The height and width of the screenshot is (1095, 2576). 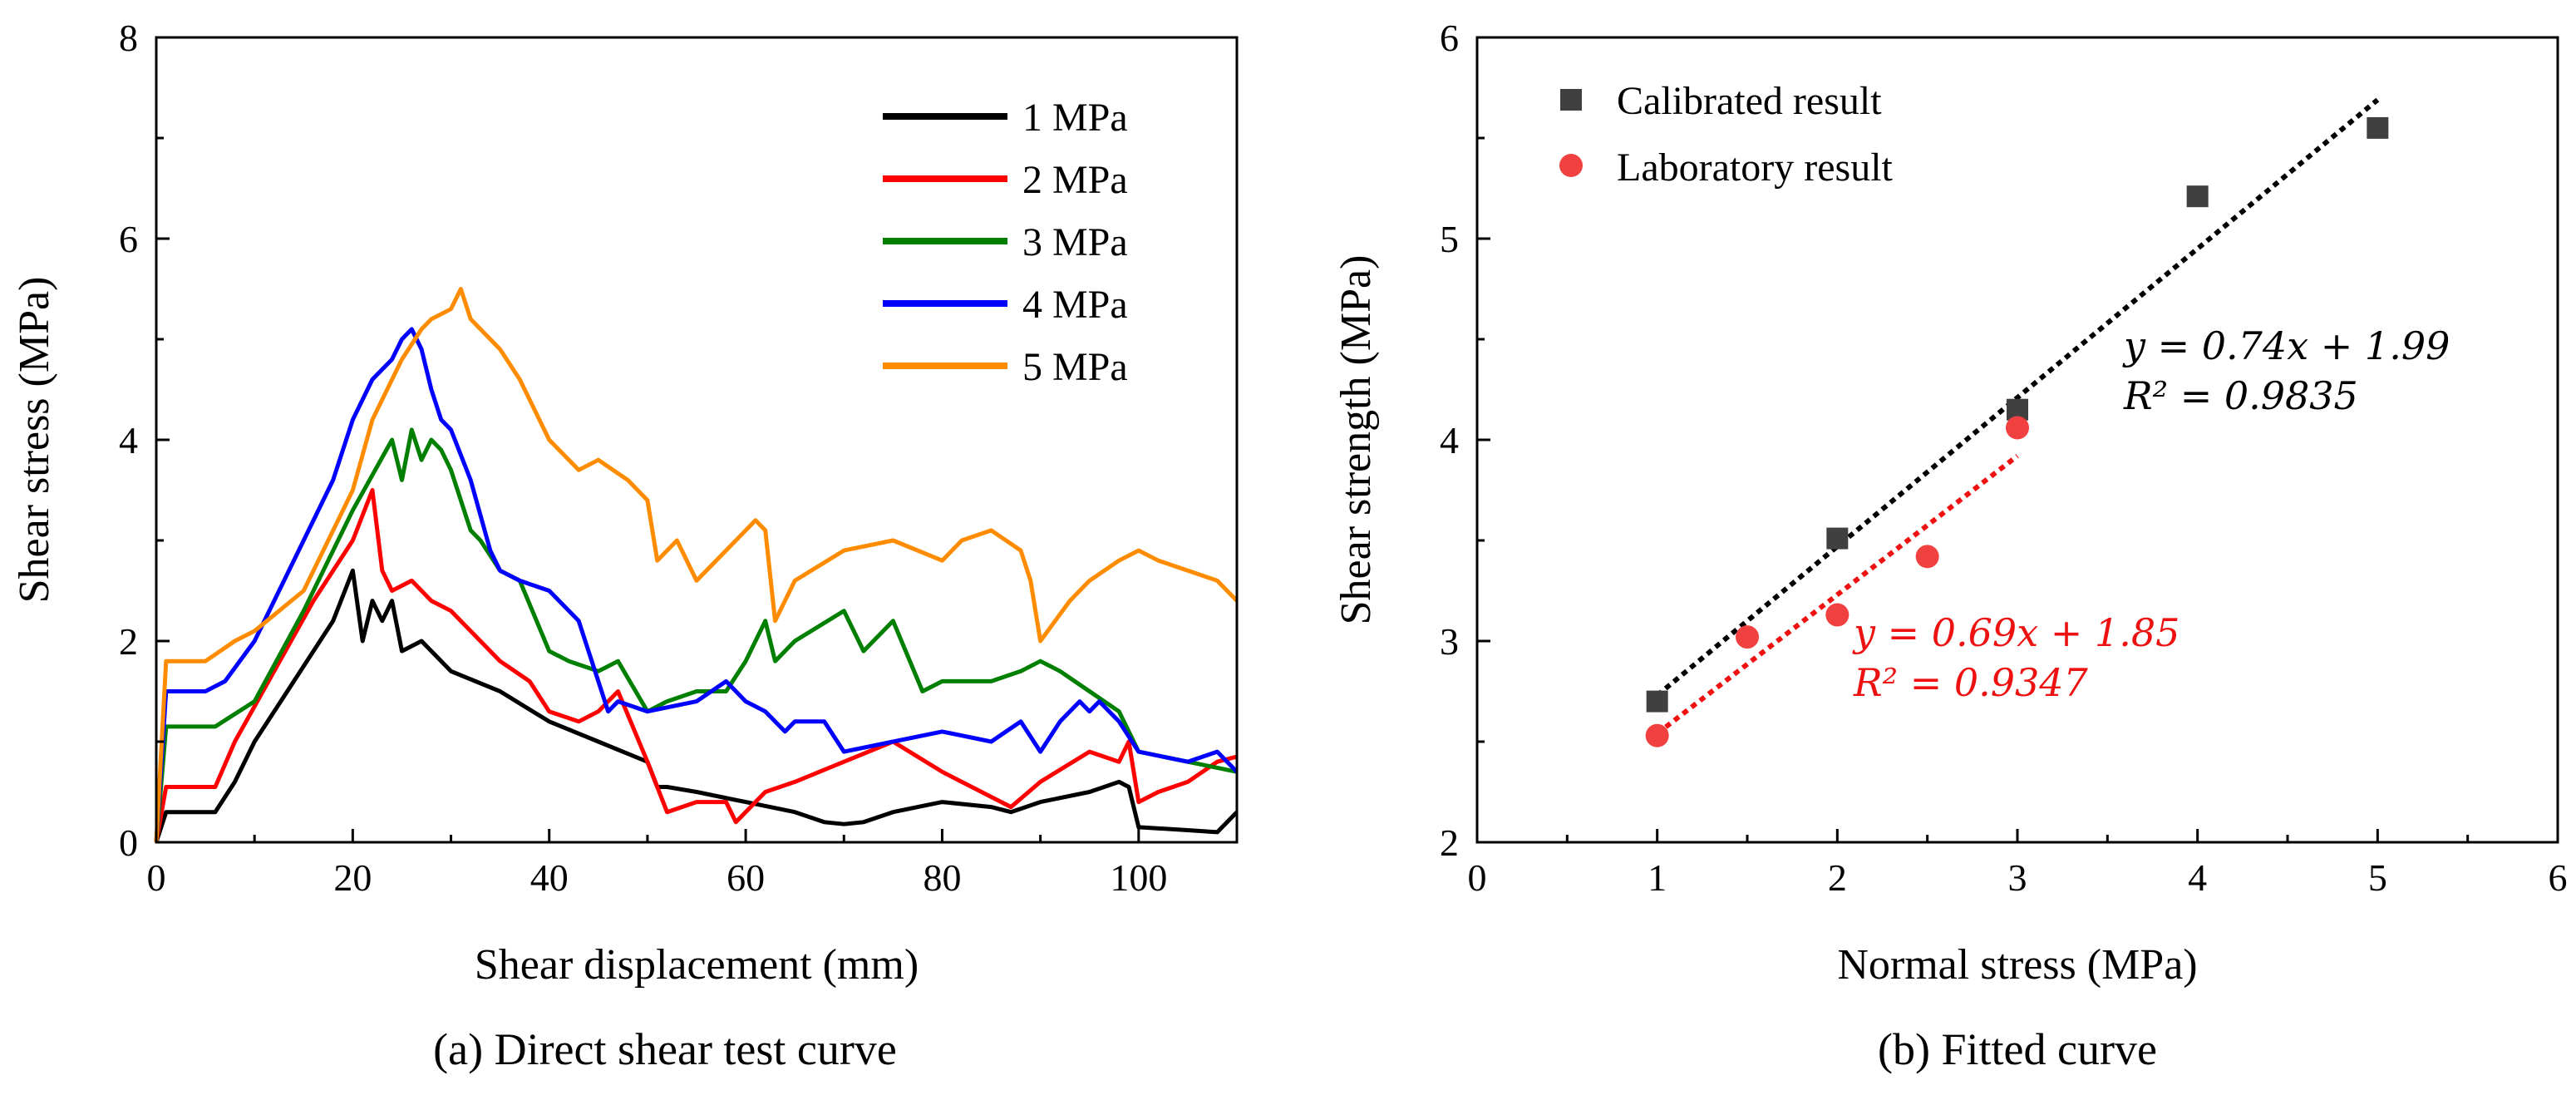 I want to click on x-tick-label: 1, so click(x=1657, y=877).